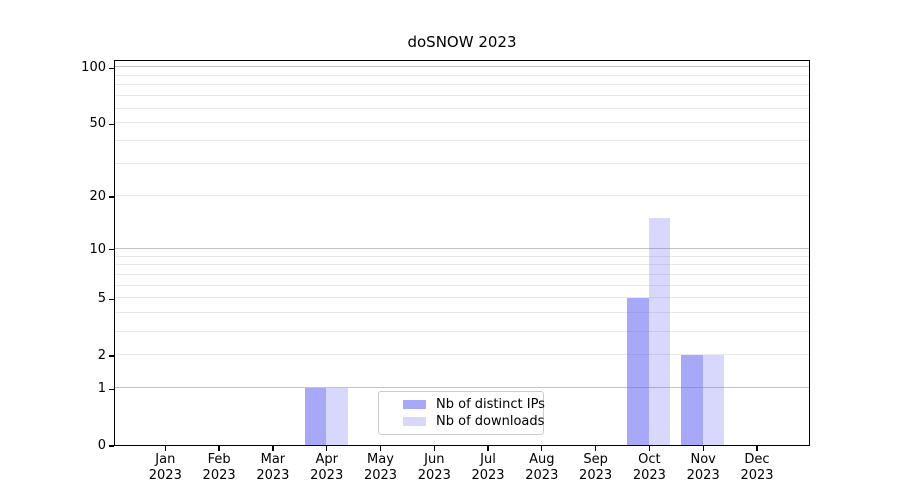 The width and height of the screenshot is (900, 500). I want to click on x-tick-month: Jul, so click(488, 459).